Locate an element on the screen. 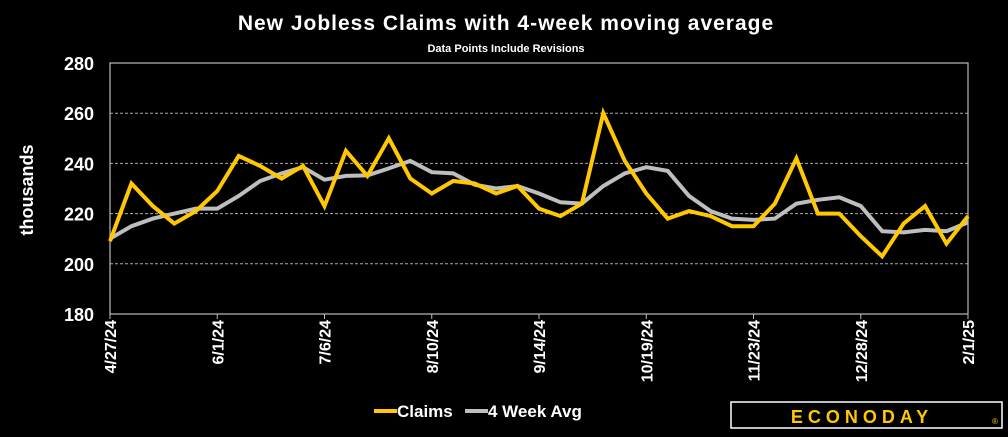  x-tick-label: 11/23/24 is located at coordinates (755, 351).